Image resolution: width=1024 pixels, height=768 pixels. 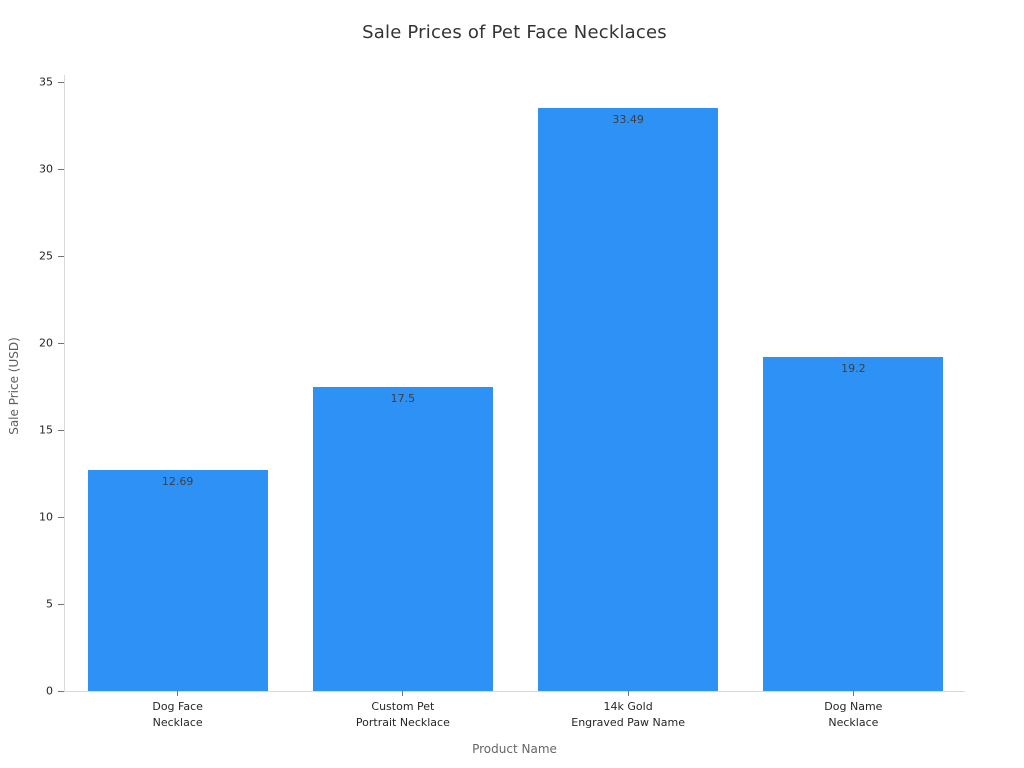 What do you see at coordinates (46, 82) in the screenshot?
I see `y-tick-label: 35` at bounding box center [46, 82].